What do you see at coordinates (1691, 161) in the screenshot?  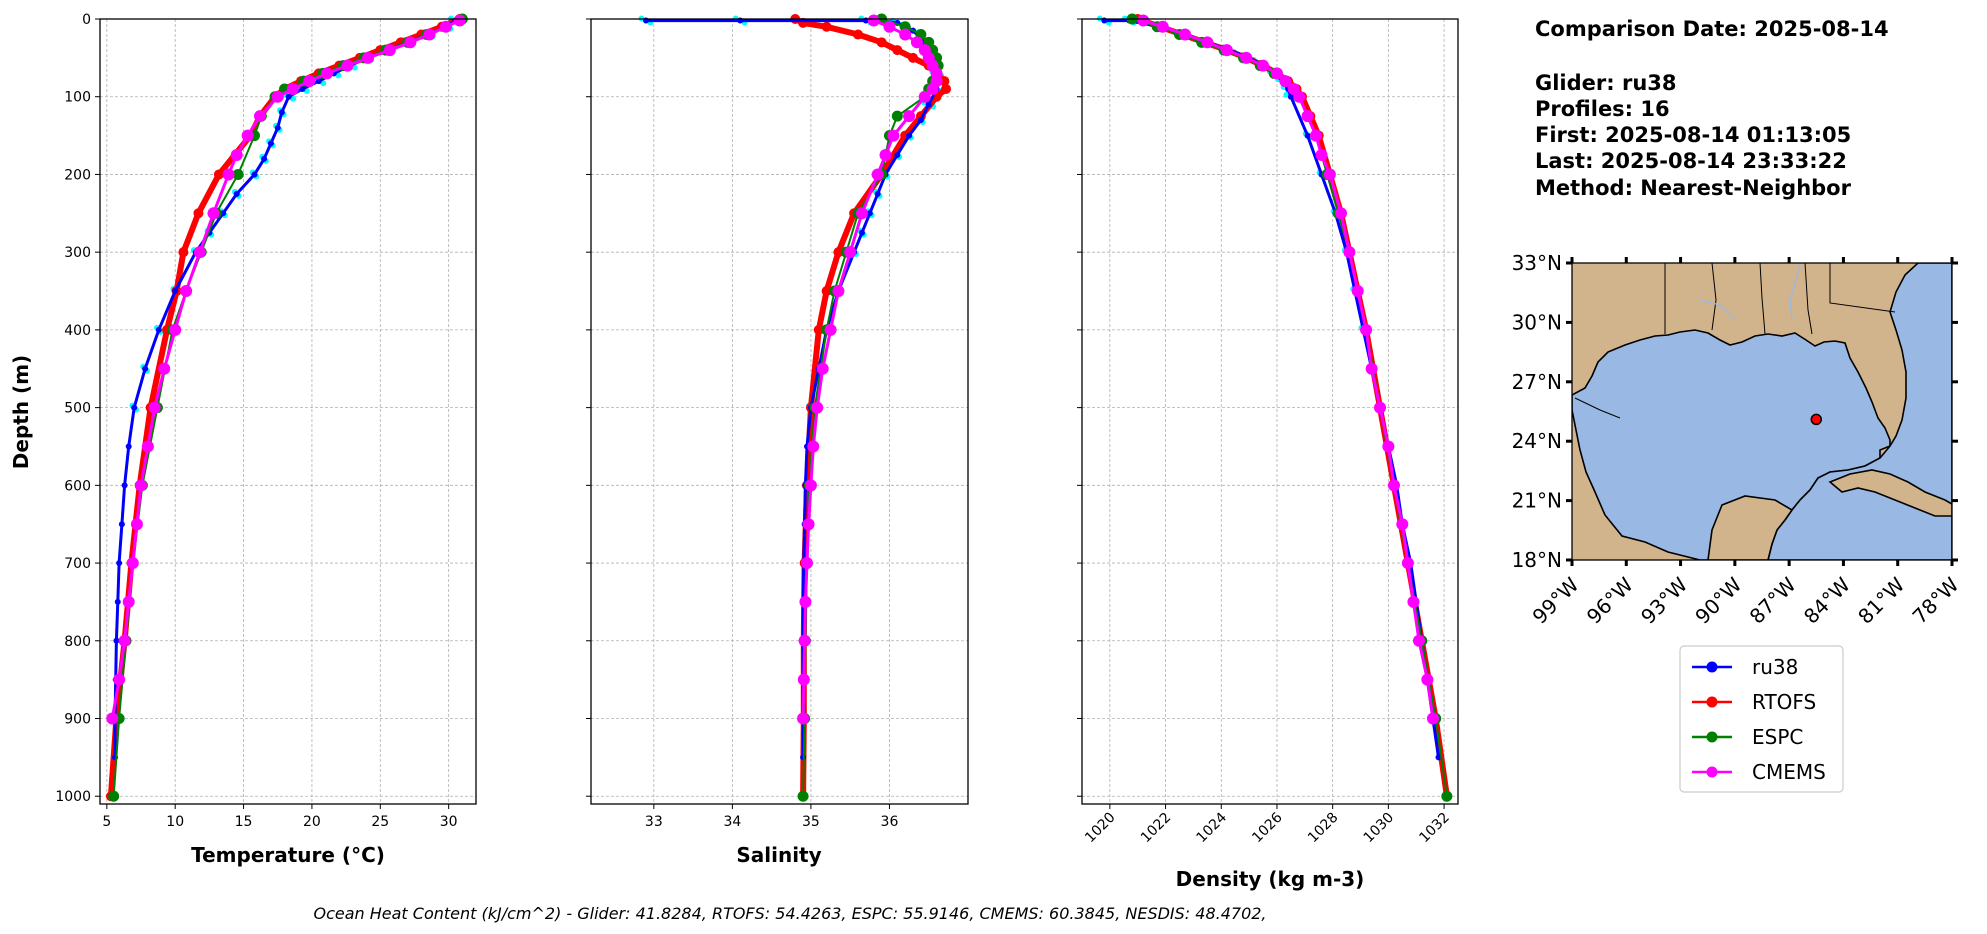 I see `last-profile-time: Last: 2025-08-14 23:33:22` at bounding box center [1691, 161].